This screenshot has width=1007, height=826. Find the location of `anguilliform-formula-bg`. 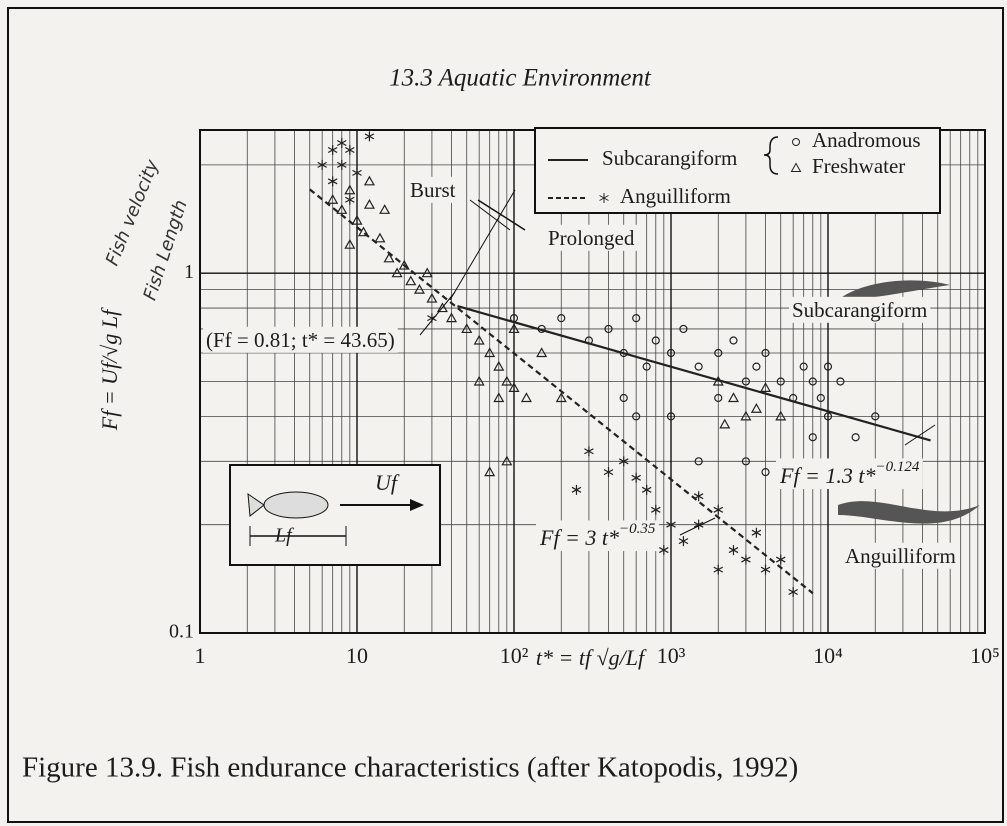

anguilliform-formula-bg is located at coordinates (597, 536).